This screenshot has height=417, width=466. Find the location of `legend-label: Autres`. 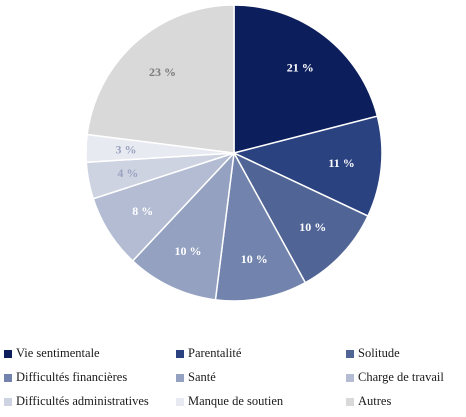

legend-label: Autres is located at coordinates (375, 401).